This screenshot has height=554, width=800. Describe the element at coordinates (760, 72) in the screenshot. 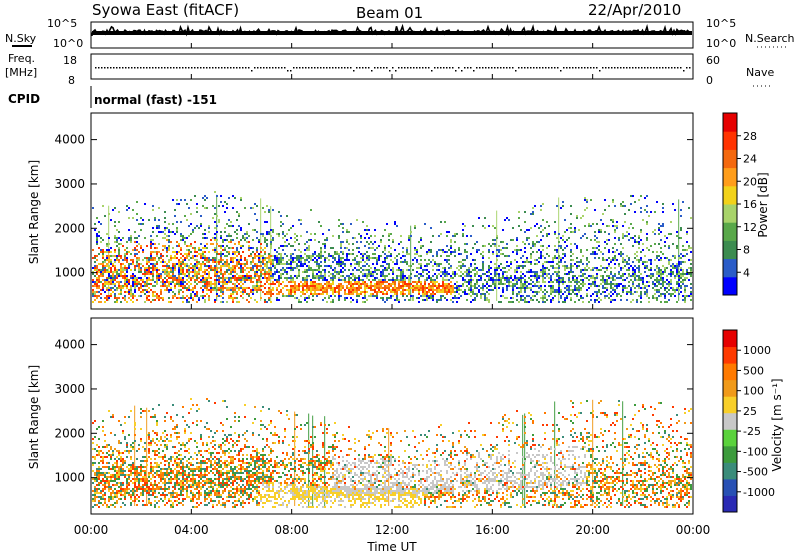

I see `nave-label: Nave` at that location.